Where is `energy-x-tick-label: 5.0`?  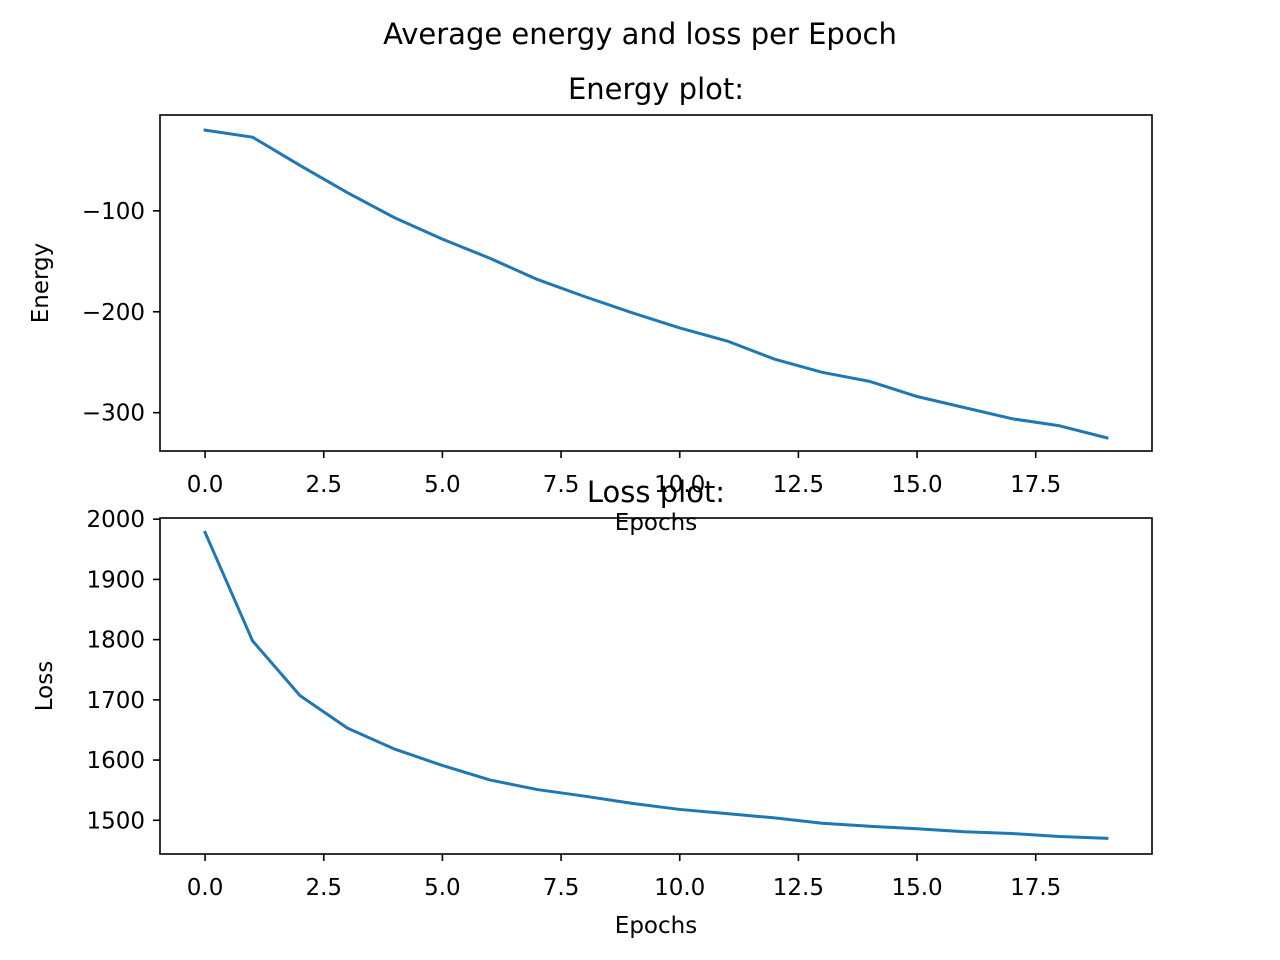 energy-x-tick-label: 5.0 is located at coordinates (442, 485).